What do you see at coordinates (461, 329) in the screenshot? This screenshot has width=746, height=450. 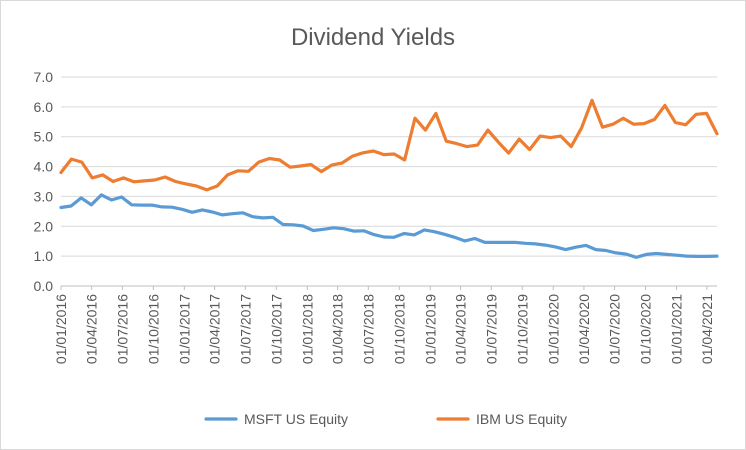 I see `x-tick-label: 01/04/2019` at bounding box center [461, 329].